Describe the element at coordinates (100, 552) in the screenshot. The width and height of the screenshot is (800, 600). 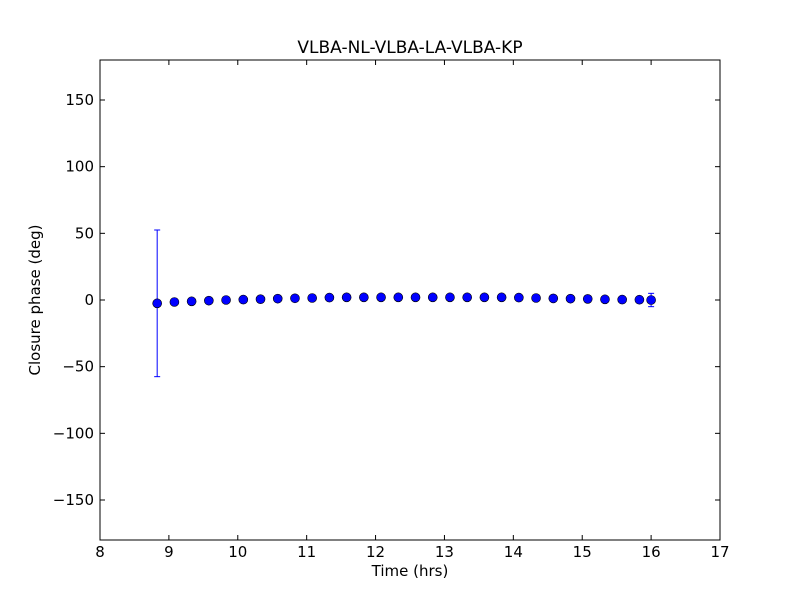
I see `x-tick-label: 8` at that location.